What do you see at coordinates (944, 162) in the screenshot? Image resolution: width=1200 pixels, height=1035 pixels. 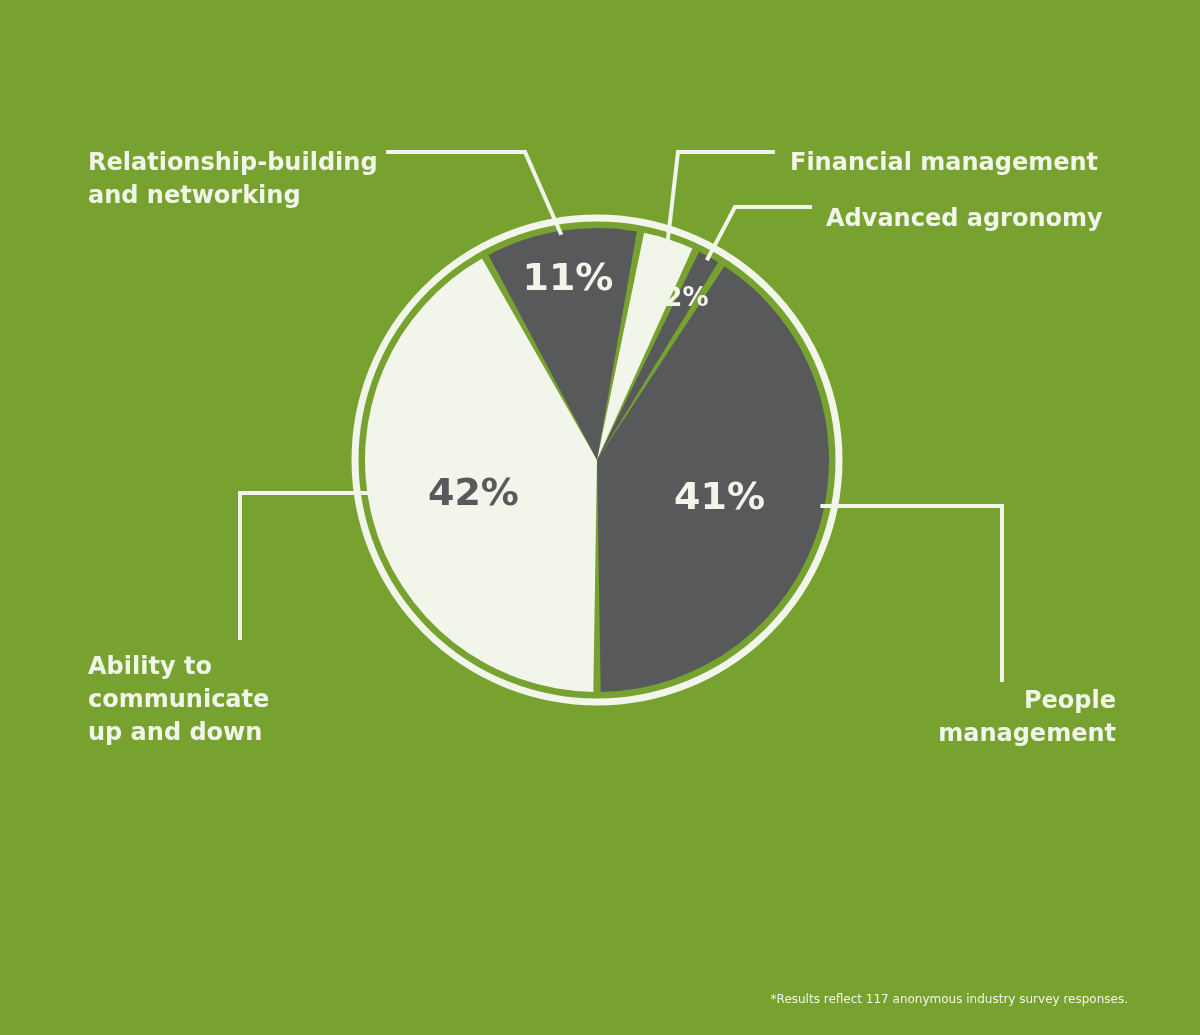 I see `slice-label: Financial management` at bounding box center [944, 162].